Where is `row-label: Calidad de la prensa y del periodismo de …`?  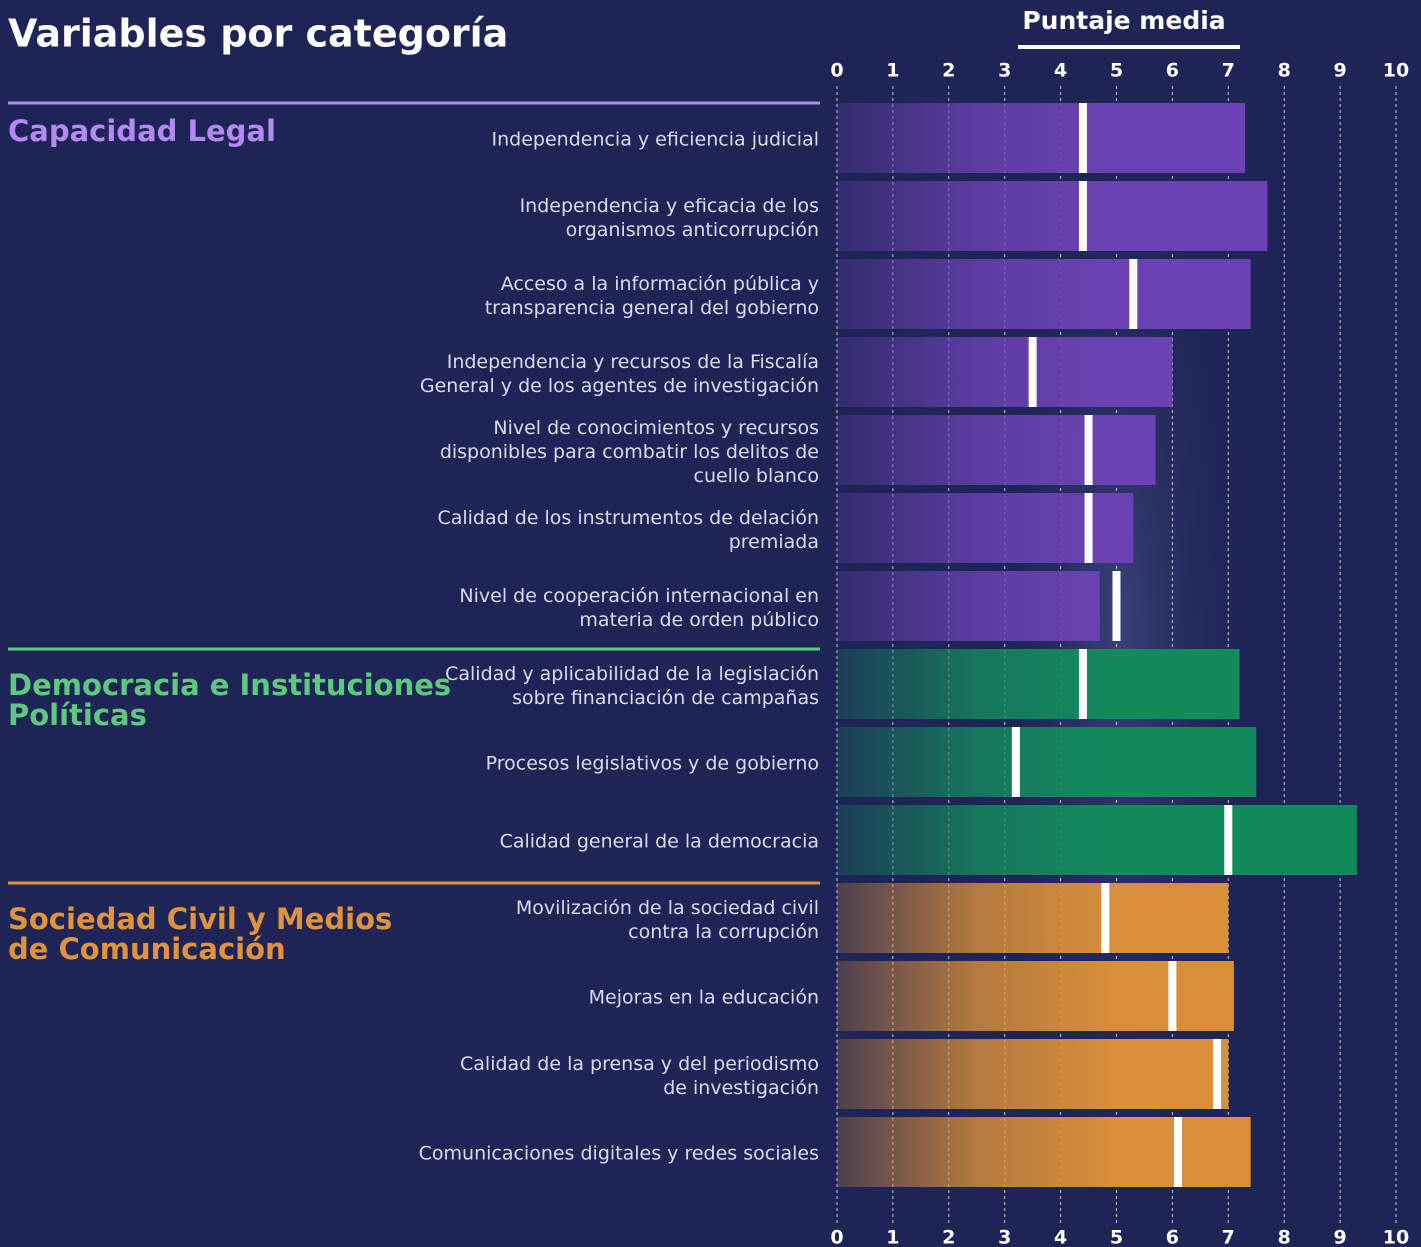 row-label: Calidad de la prensa y del periodismo de … is located at coordinates (639, 1076).